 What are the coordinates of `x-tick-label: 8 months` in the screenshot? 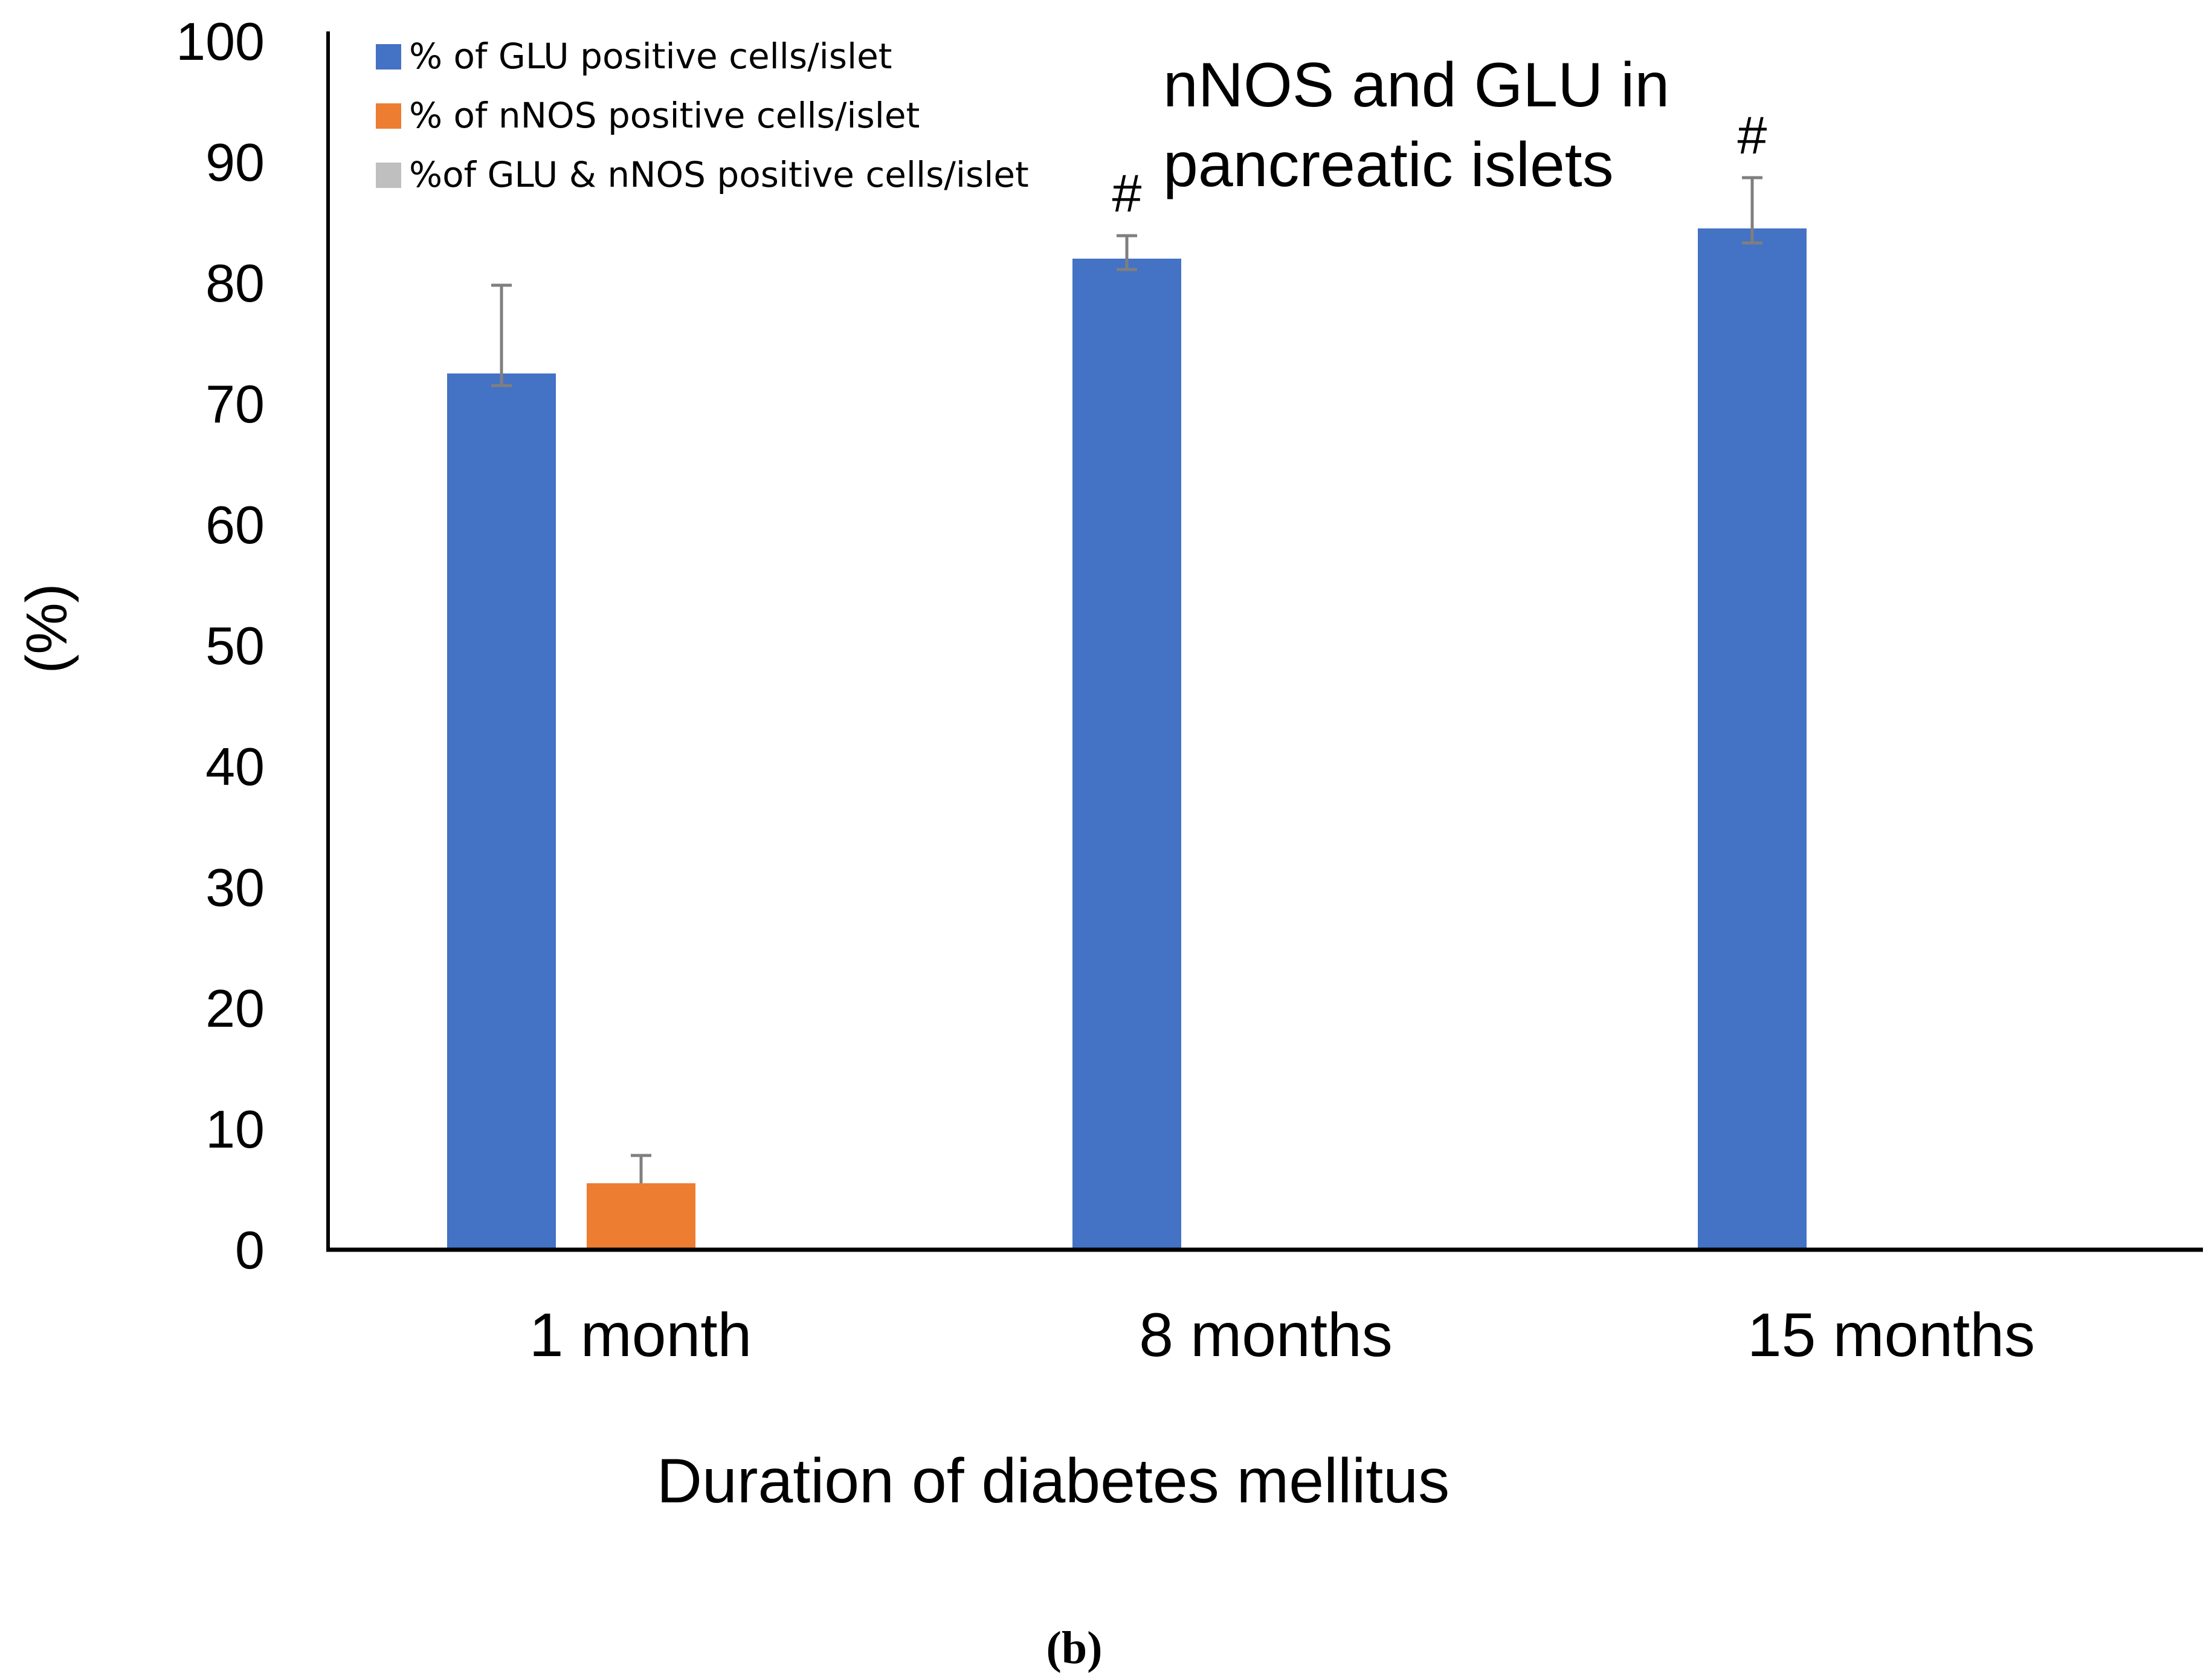 It's located at (1266, 1334).